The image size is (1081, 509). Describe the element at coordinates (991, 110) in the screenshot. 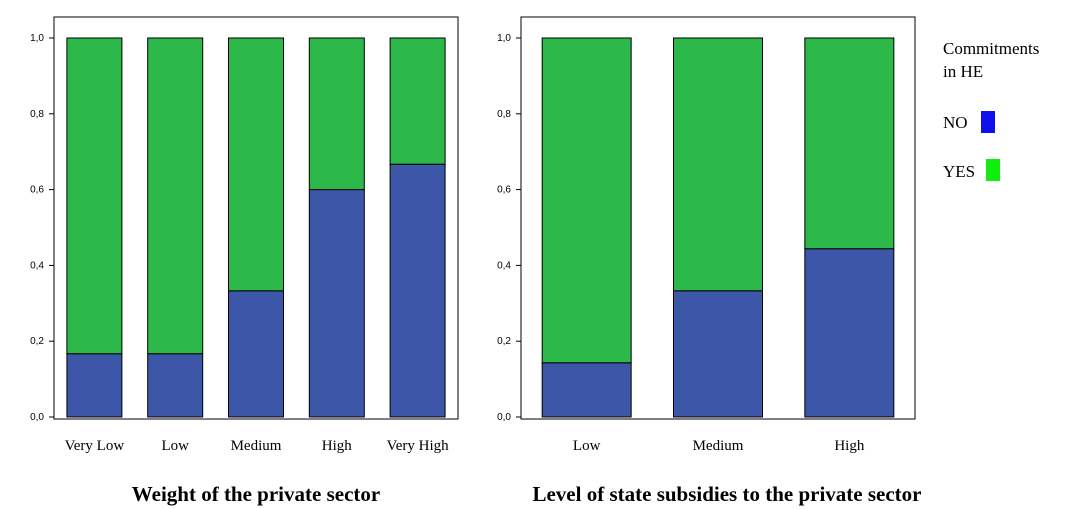

I see `legend: Commitments in HE NO YES` at that location.